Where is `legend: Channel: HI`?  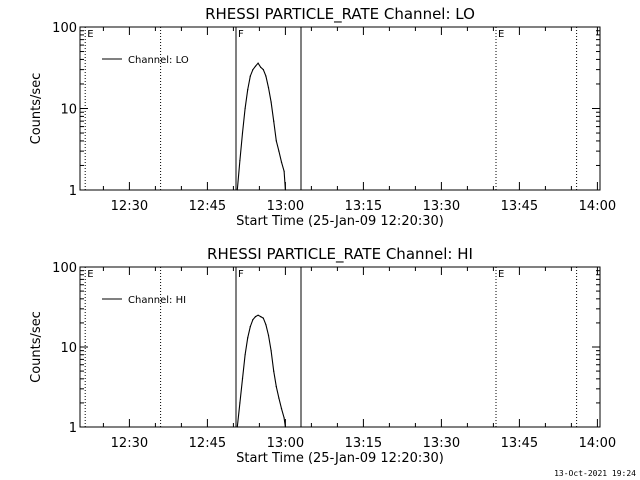
legend: Channel: HI is located at coordinates (144, 300).